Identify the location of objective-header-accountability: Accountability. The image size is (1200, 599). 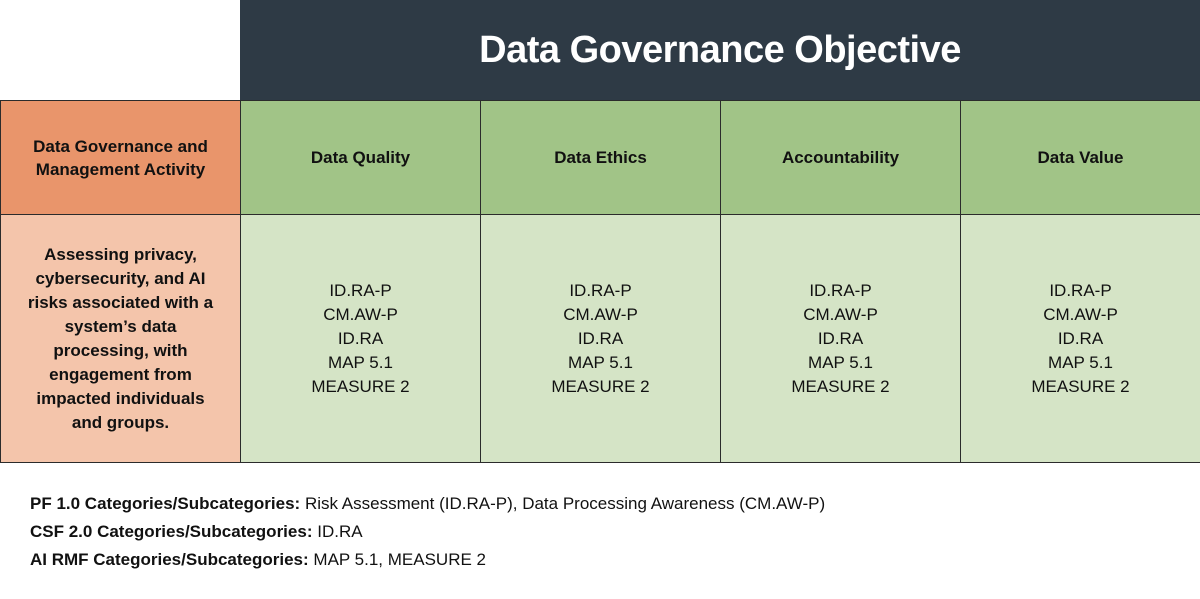
(840, 157).